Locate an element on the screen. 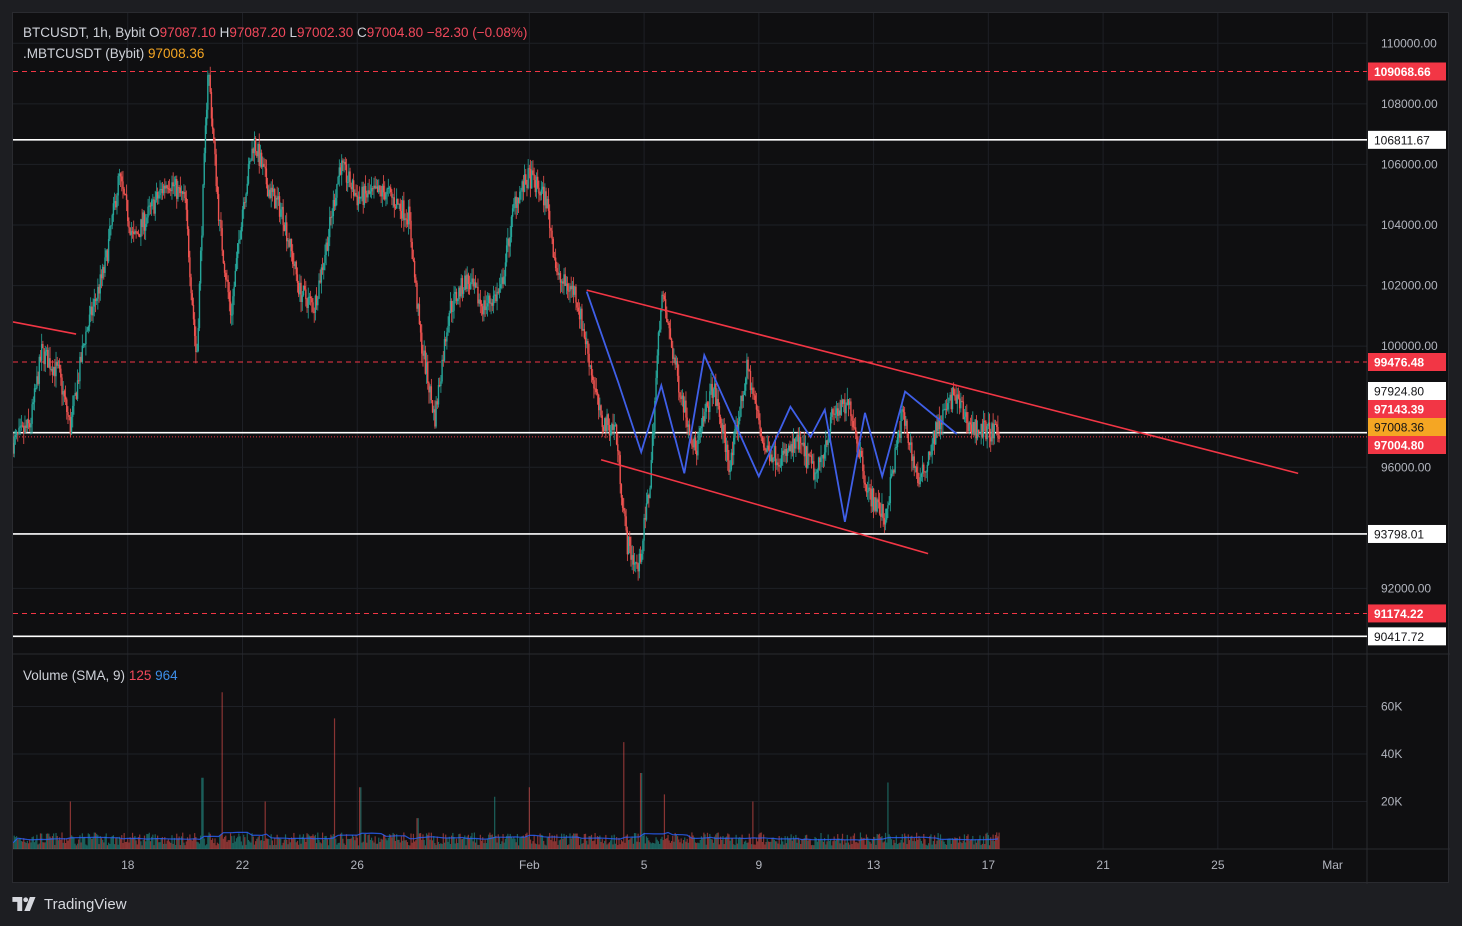 The image size is (1462, 926). ohlc-key-c: C is located at coordinates (360, 32).